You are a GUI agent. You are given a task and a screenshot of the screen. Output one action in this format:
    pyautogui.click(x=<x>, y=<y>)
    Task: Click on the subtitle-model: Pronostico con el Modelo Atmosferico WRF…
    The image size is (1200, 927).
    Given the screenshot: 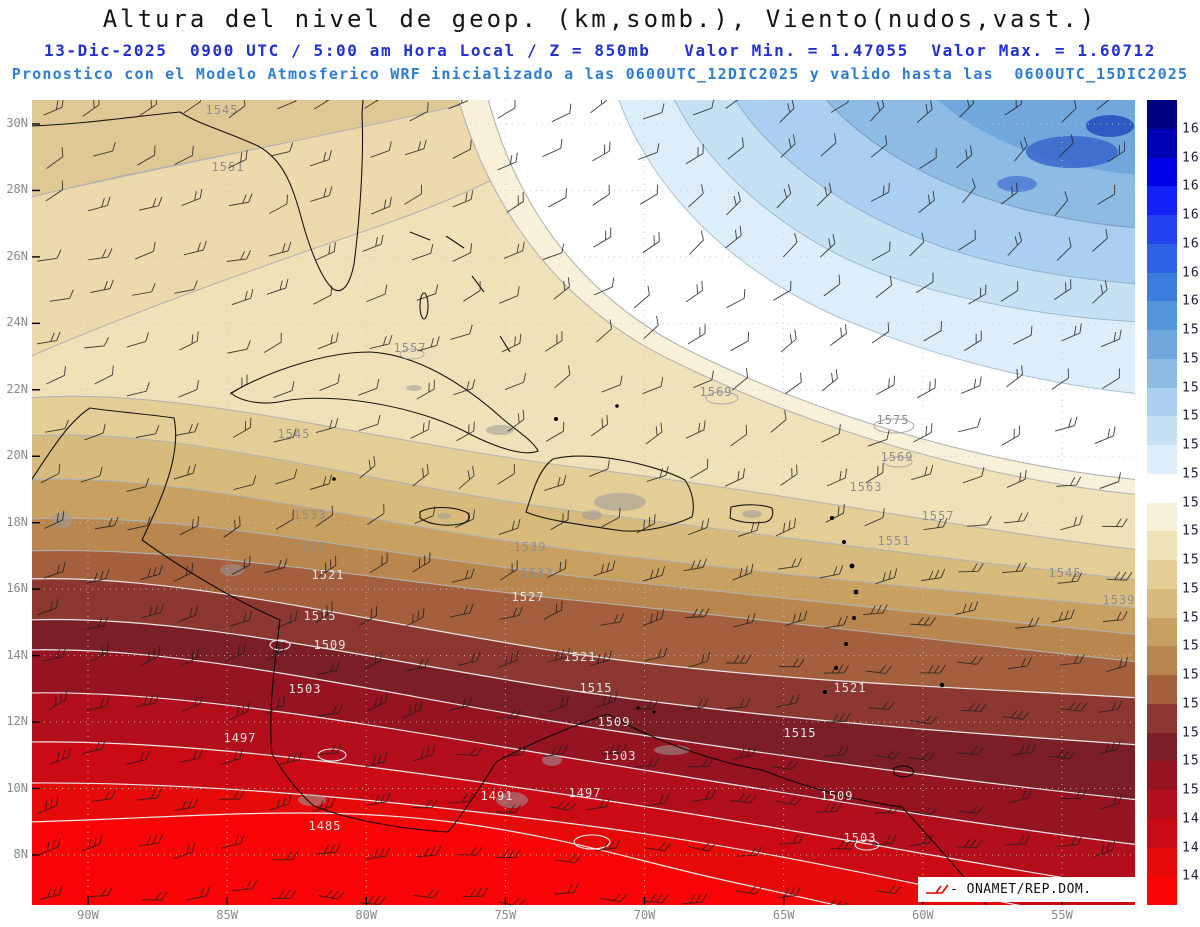 What is the action you would take?
    pyautogui.click(x=600, y=74)
    